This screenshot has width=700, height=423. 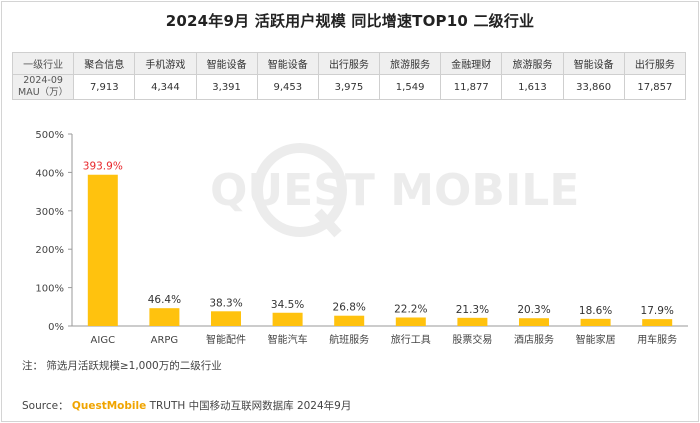 I want to click on source-brand: QuestMobile, so click(x=109, y=406).